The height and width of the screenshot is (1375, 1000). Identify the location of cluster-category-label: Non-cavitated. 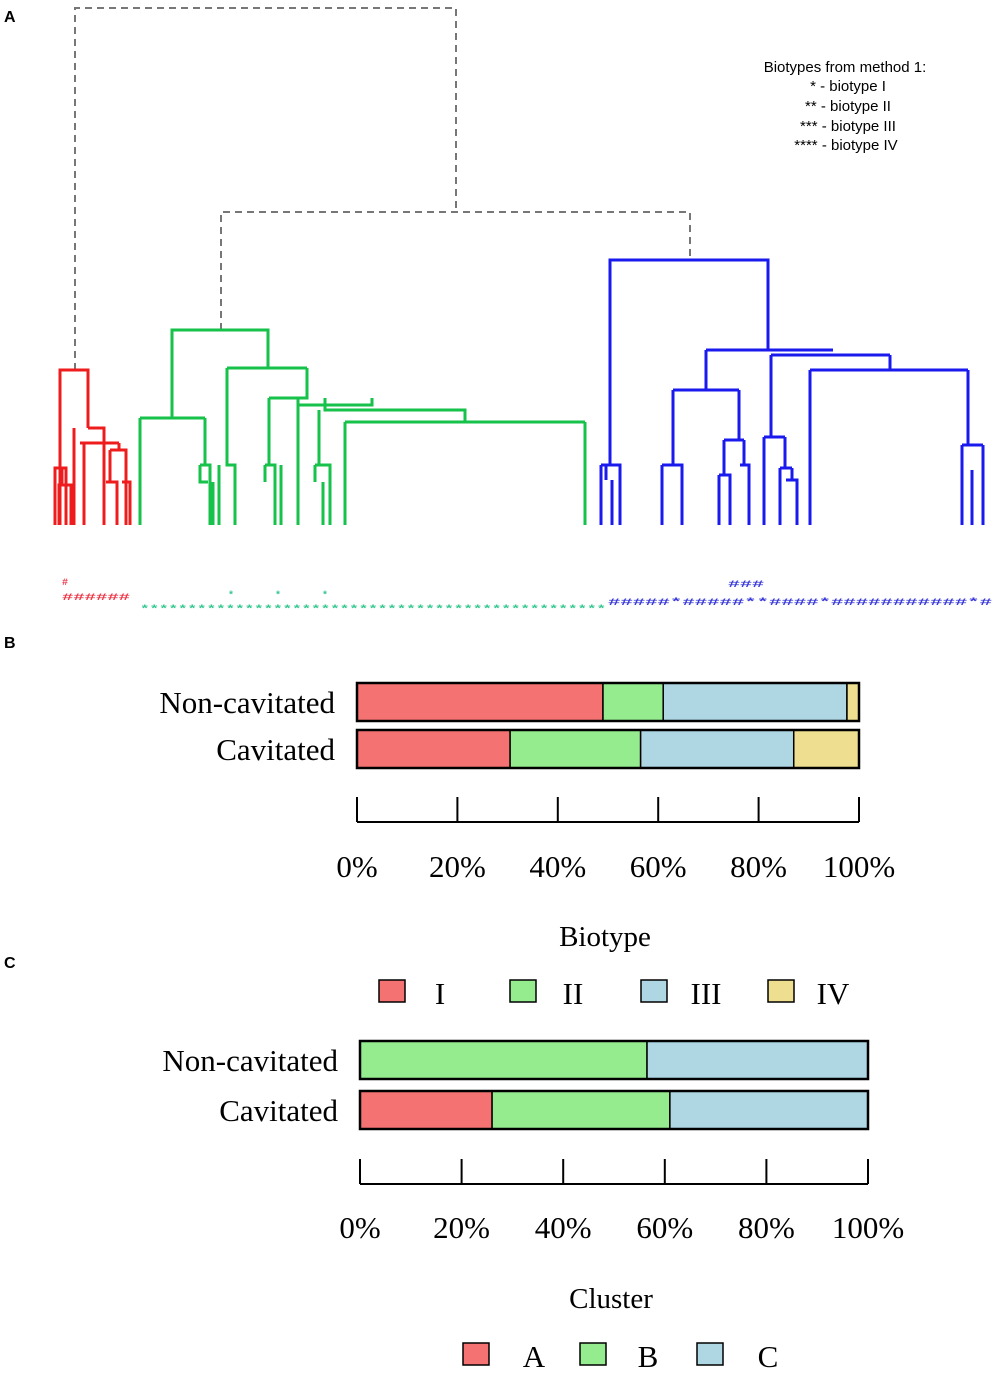
(250, 1060).